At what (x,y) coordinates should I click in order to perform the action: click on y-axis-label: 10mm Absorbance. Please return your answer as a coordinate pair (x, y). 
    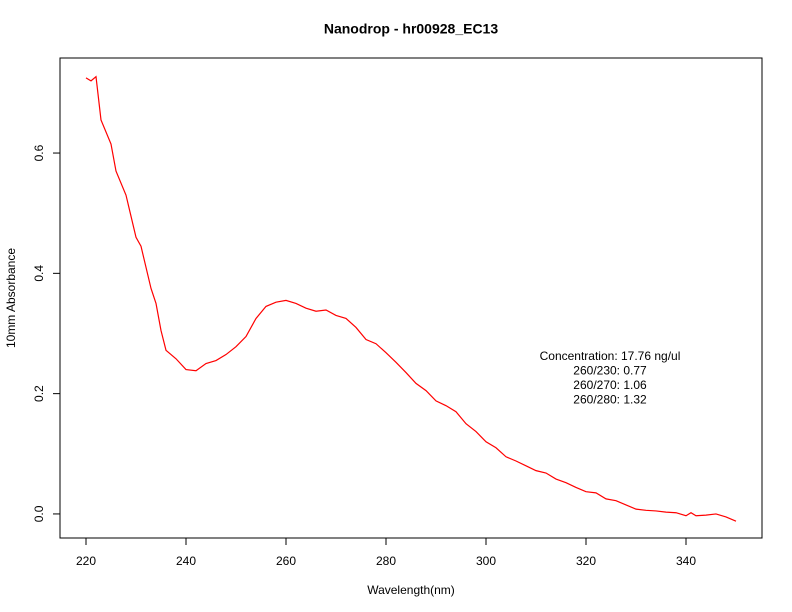
    Looking at the image, I should click on (11, 298).